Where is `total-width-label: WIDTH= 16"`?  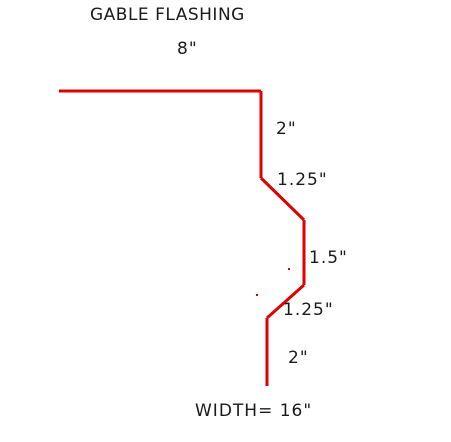
total-width-label: WIDTH= 16" is located at coordinates (254, 411).